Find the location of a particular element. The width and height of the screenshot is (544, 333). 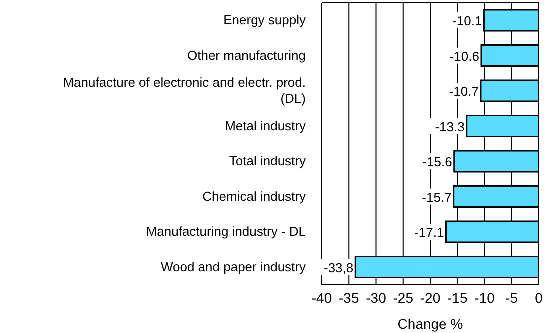

data-label: -15.6 is located at coordinates (437, 162).